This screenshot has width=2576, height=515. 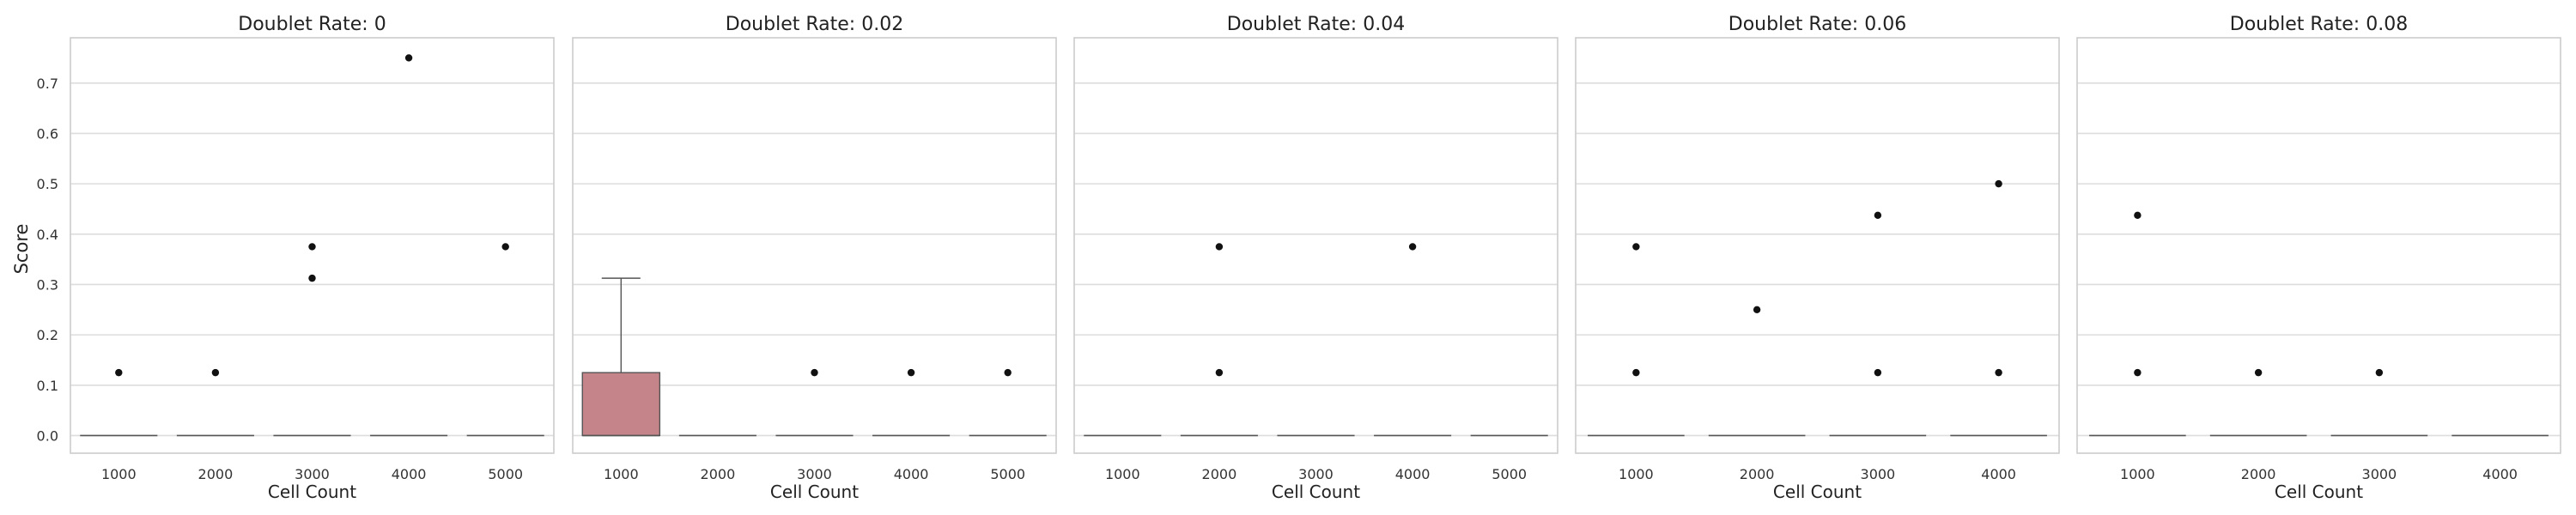 What do you see at coordinates (48, 133) in the screenshot?
I see `y-tick-label: 0.6` at bounding box center [48, 133].